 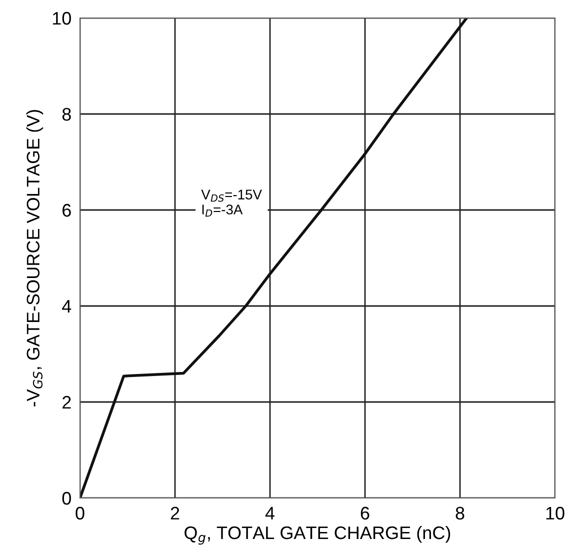 What do you see at coordinates (269, 513) in the screenshot?
I see `x-tick-label: 4` at bounding box center [269, 513].